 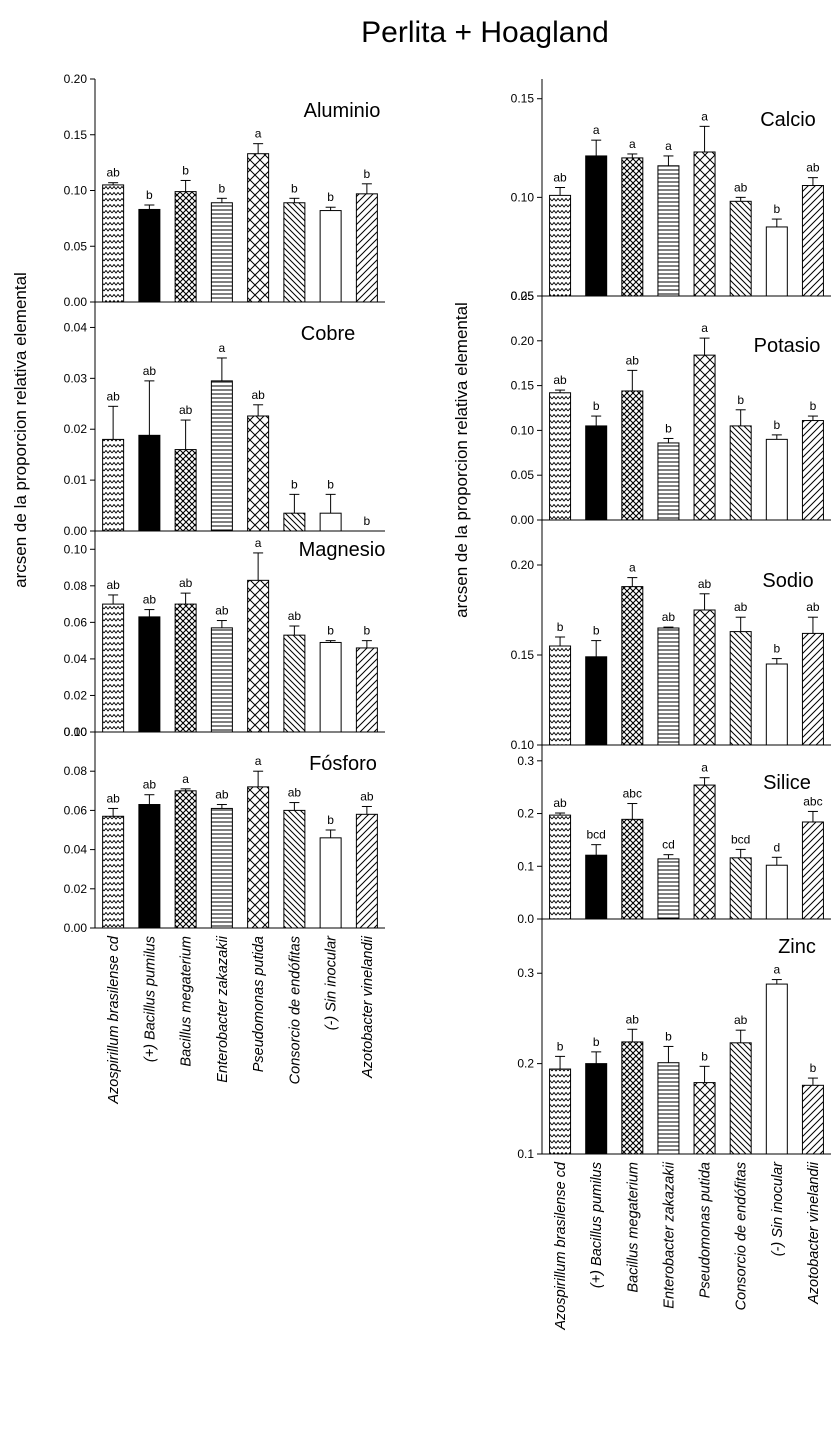 I want to click on x-category-label: (-) Sin inocular, so click(x=778, y=1208).